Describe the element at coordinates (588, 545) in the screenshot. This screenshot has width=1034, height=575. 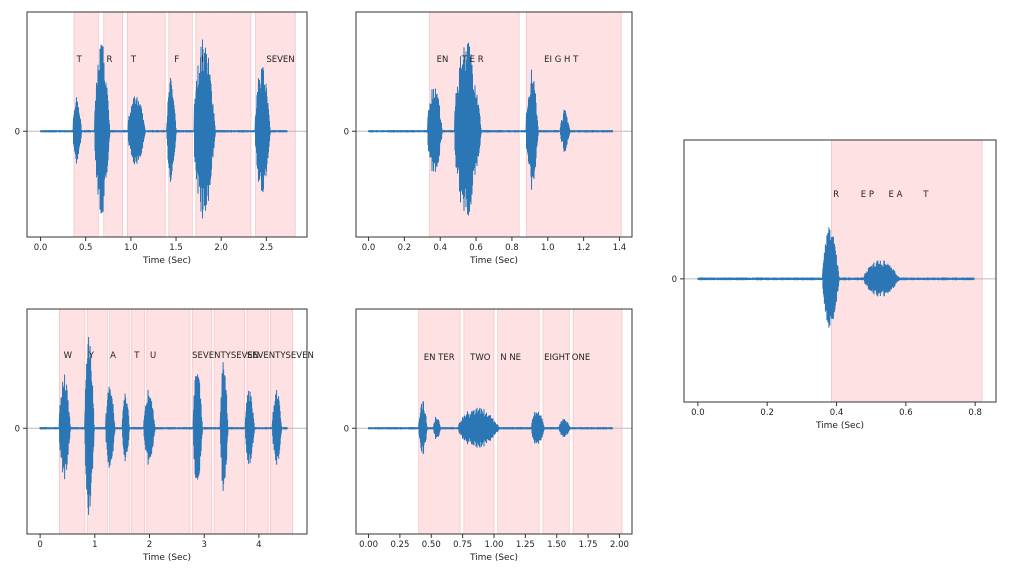
I see `x-tick-label: 1.75` at that location.